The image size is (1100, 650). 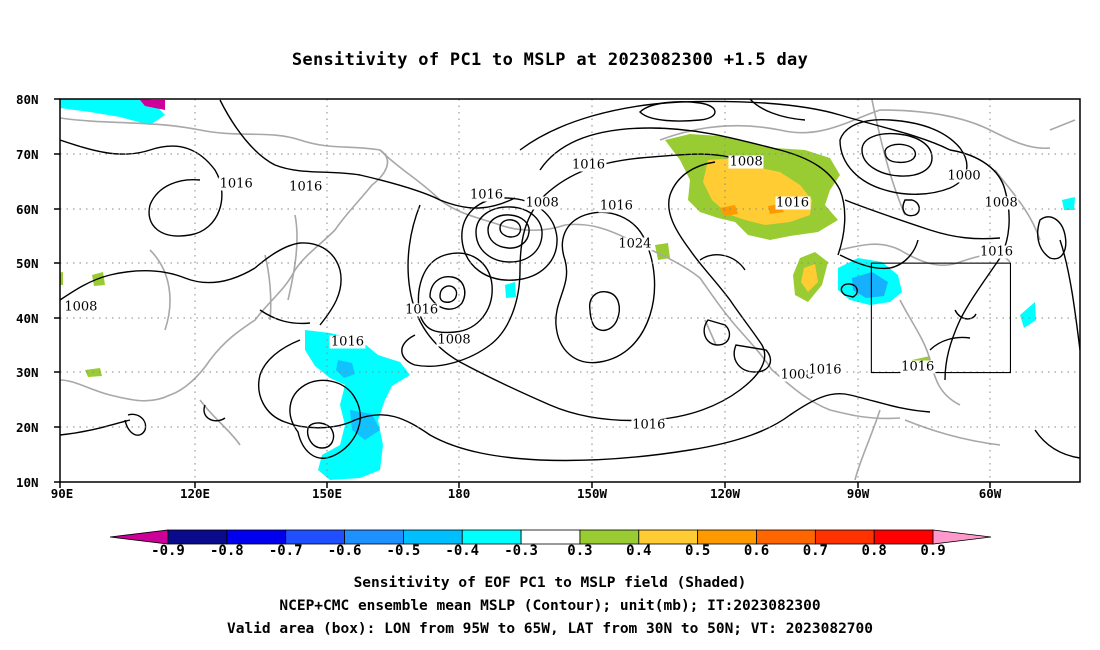 What do you see at coordinates (858, 493) in the screenshot?
I see `lon-label: 90W` at bounding box center [858, 493].